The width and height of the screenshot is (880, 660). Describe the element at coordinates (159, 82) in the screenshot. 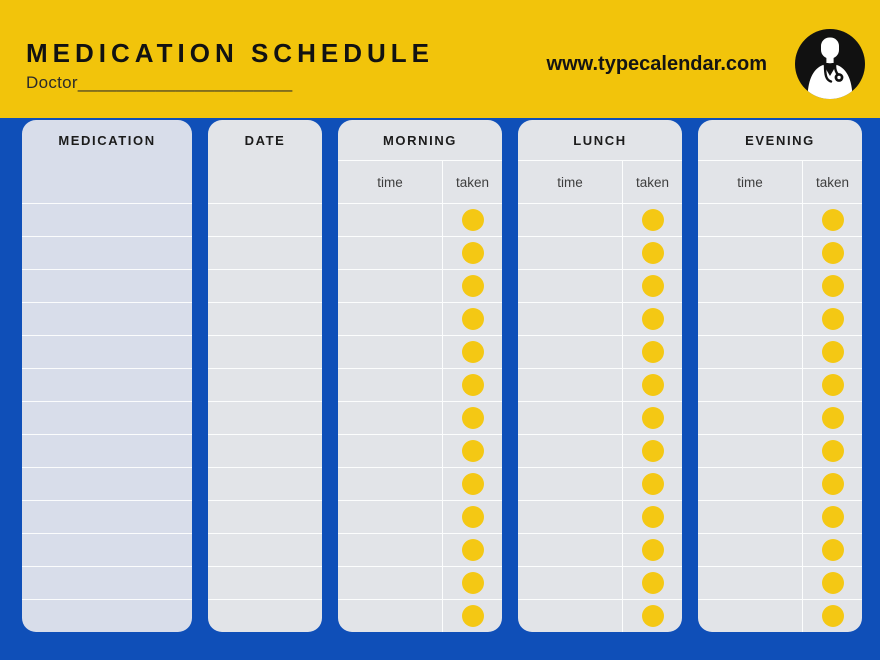

I see `doctor-field: Doctor______________________` at that location.